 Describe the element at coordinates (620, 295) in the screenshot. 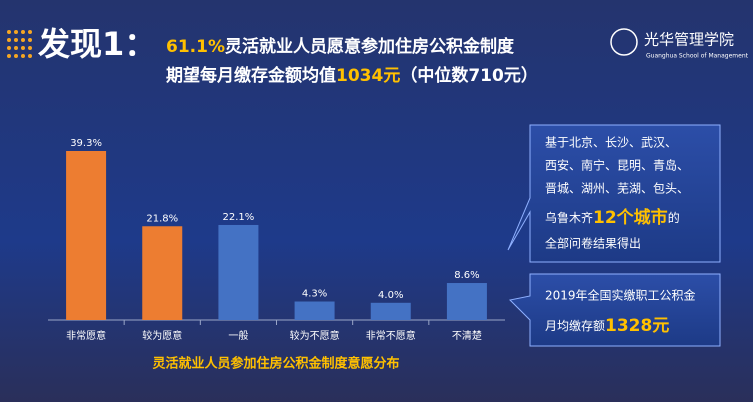

I see `callout-text: 2019年全国实缴职工公积金` at that location.